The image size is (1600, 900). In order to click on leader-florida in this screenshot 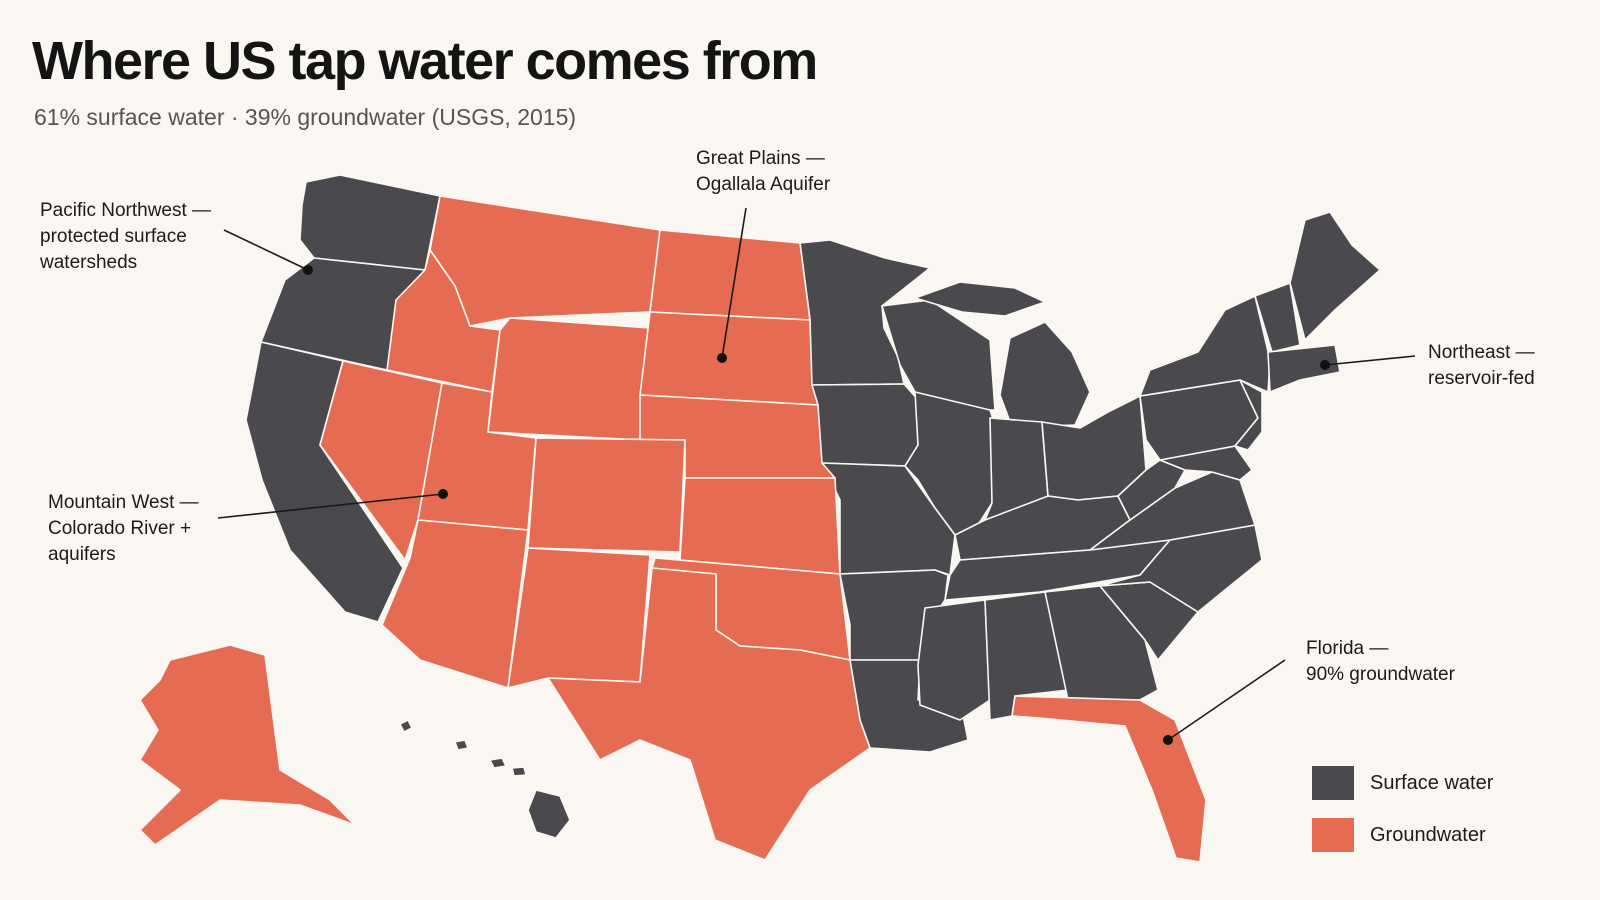, I will do `click(1226, 700)`.